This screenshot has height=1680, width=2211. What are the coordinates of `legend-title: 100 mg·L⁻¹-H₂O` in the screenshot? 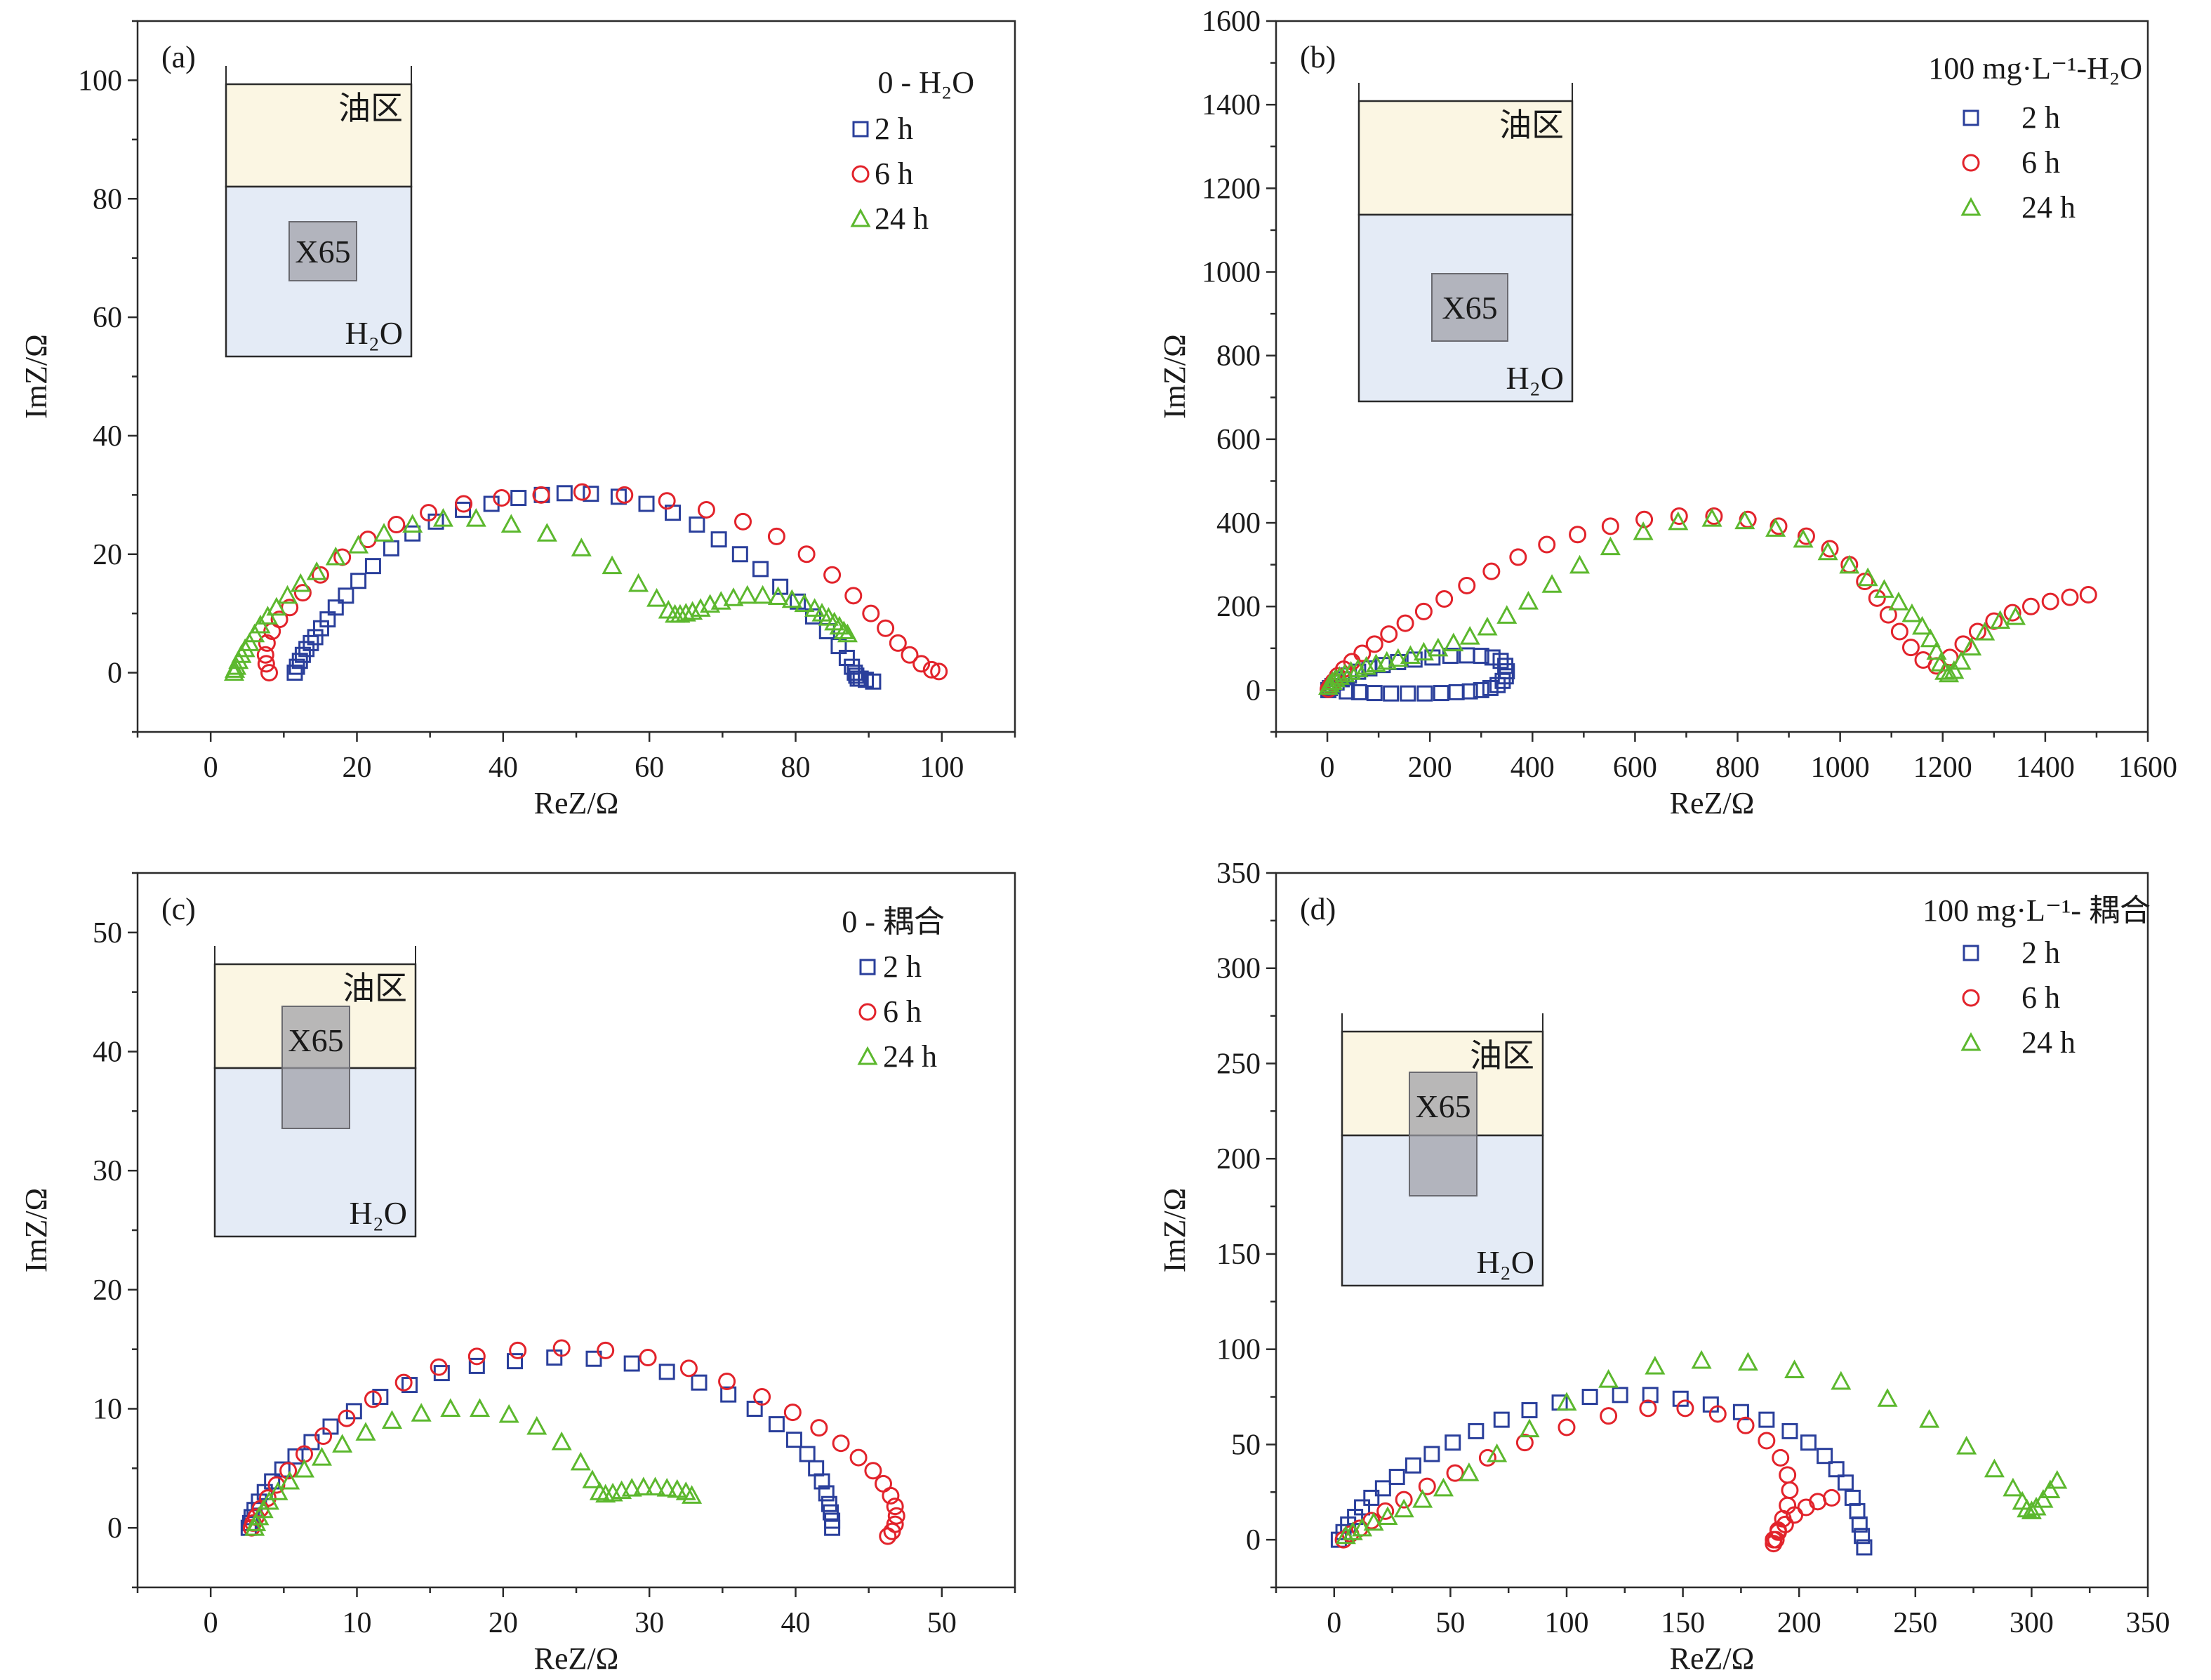 It's located at (2035, 68).